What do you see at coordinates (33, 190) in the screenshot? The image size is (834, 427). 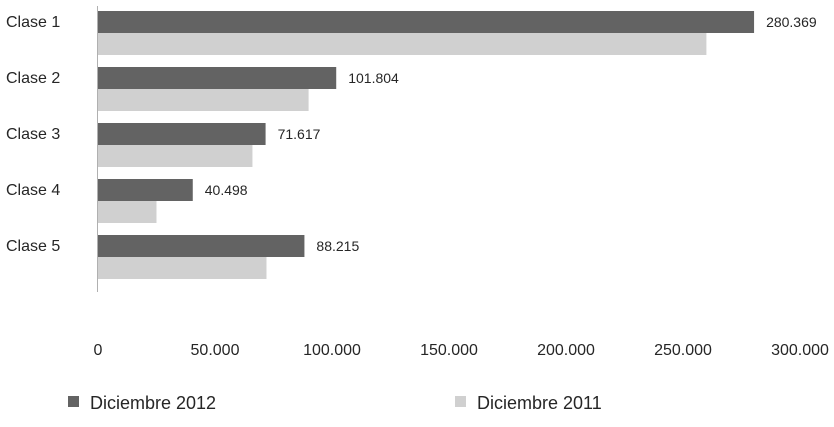 I see `category-label: Clase 4` at bounding box center [33, 190].